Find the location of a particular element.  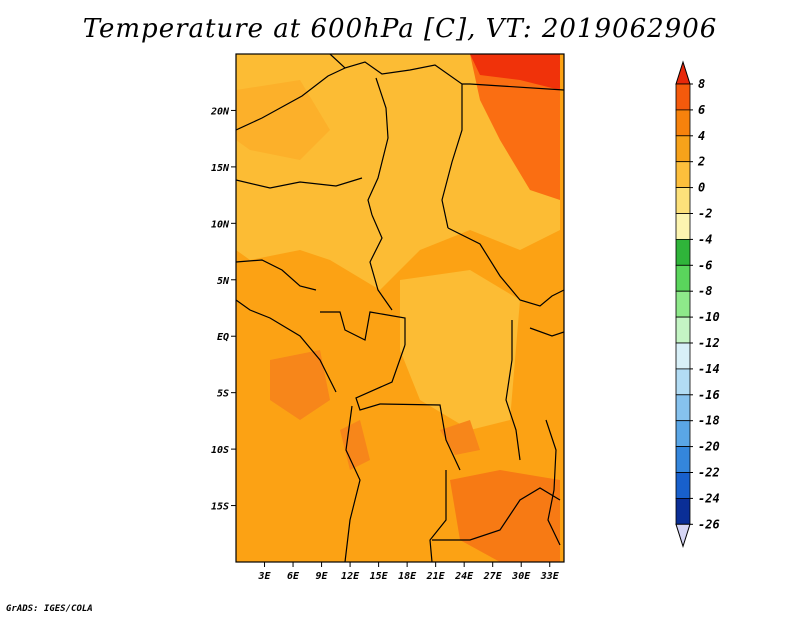

border-zambia-zimbabwe is located at coordinates (496, 514).